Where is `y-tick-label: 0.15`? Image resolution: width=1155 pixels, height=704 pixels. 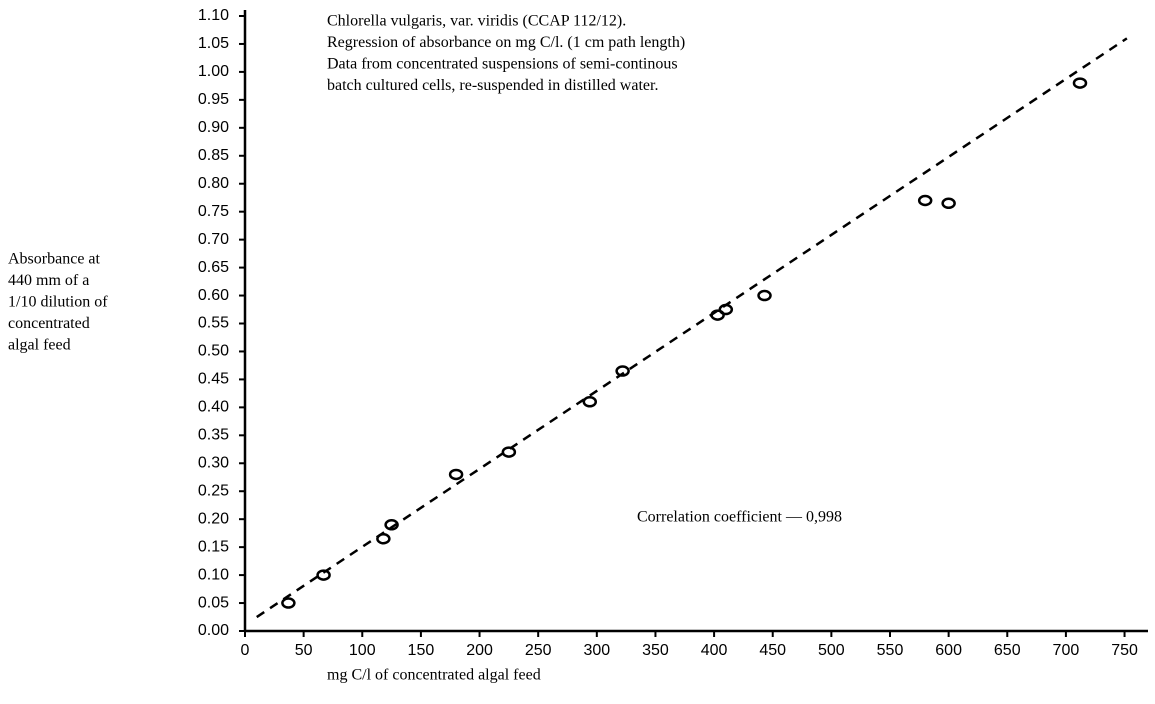 y-tick-label: 0.15 is located at coordinates (213, 546).